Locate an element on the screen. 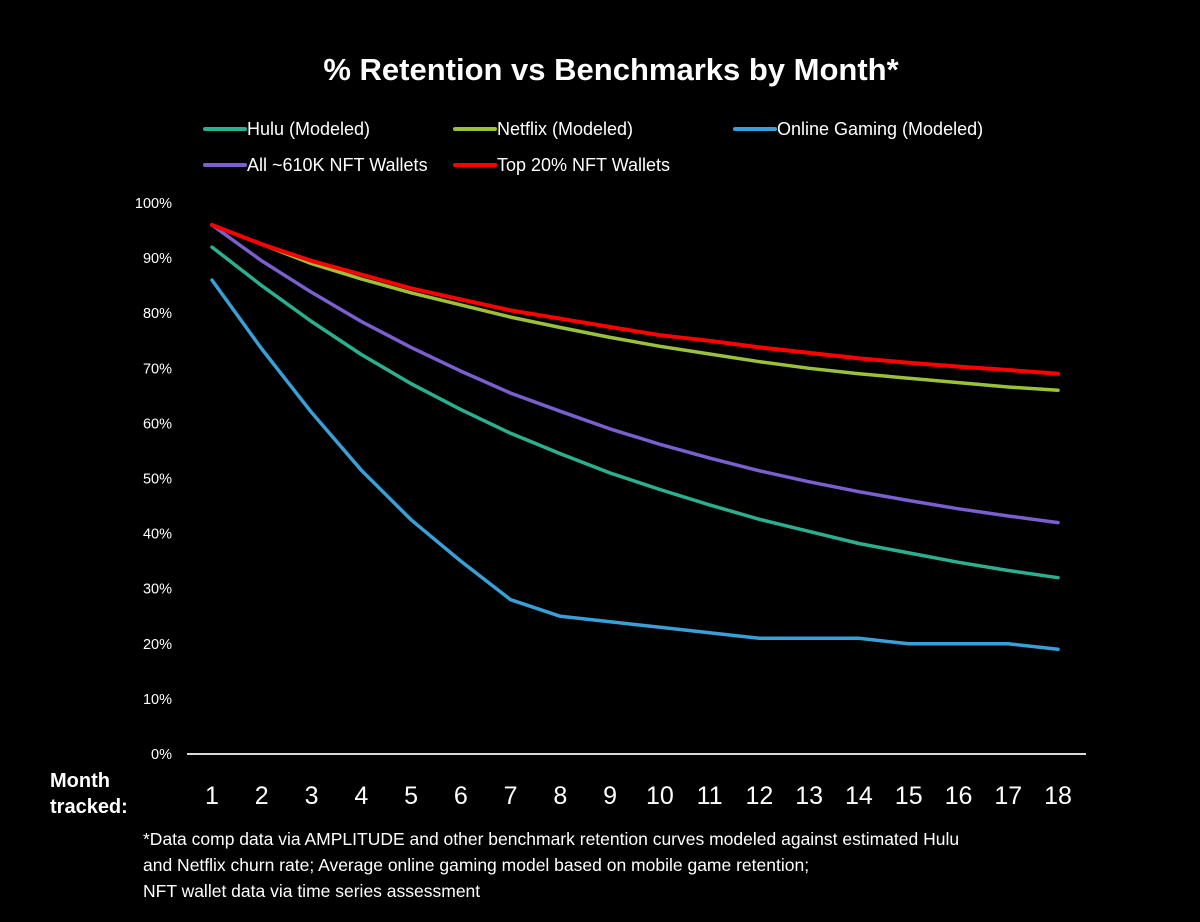  y-tick-label: 90% is located at coordinates (157, 259).